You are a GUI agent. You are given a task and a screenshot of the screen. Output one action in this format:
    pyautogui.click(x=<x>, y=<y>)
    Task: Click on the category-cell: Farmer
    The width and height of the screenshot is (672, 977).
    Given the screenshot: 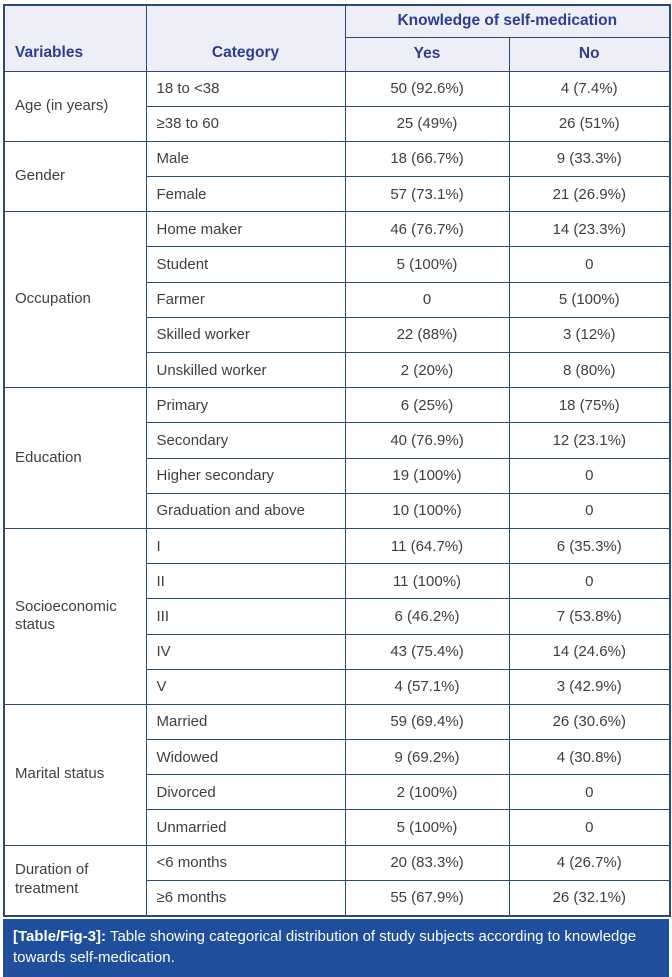 What is the action you would take?
    pyautogui.click(x=245, y=299)
    